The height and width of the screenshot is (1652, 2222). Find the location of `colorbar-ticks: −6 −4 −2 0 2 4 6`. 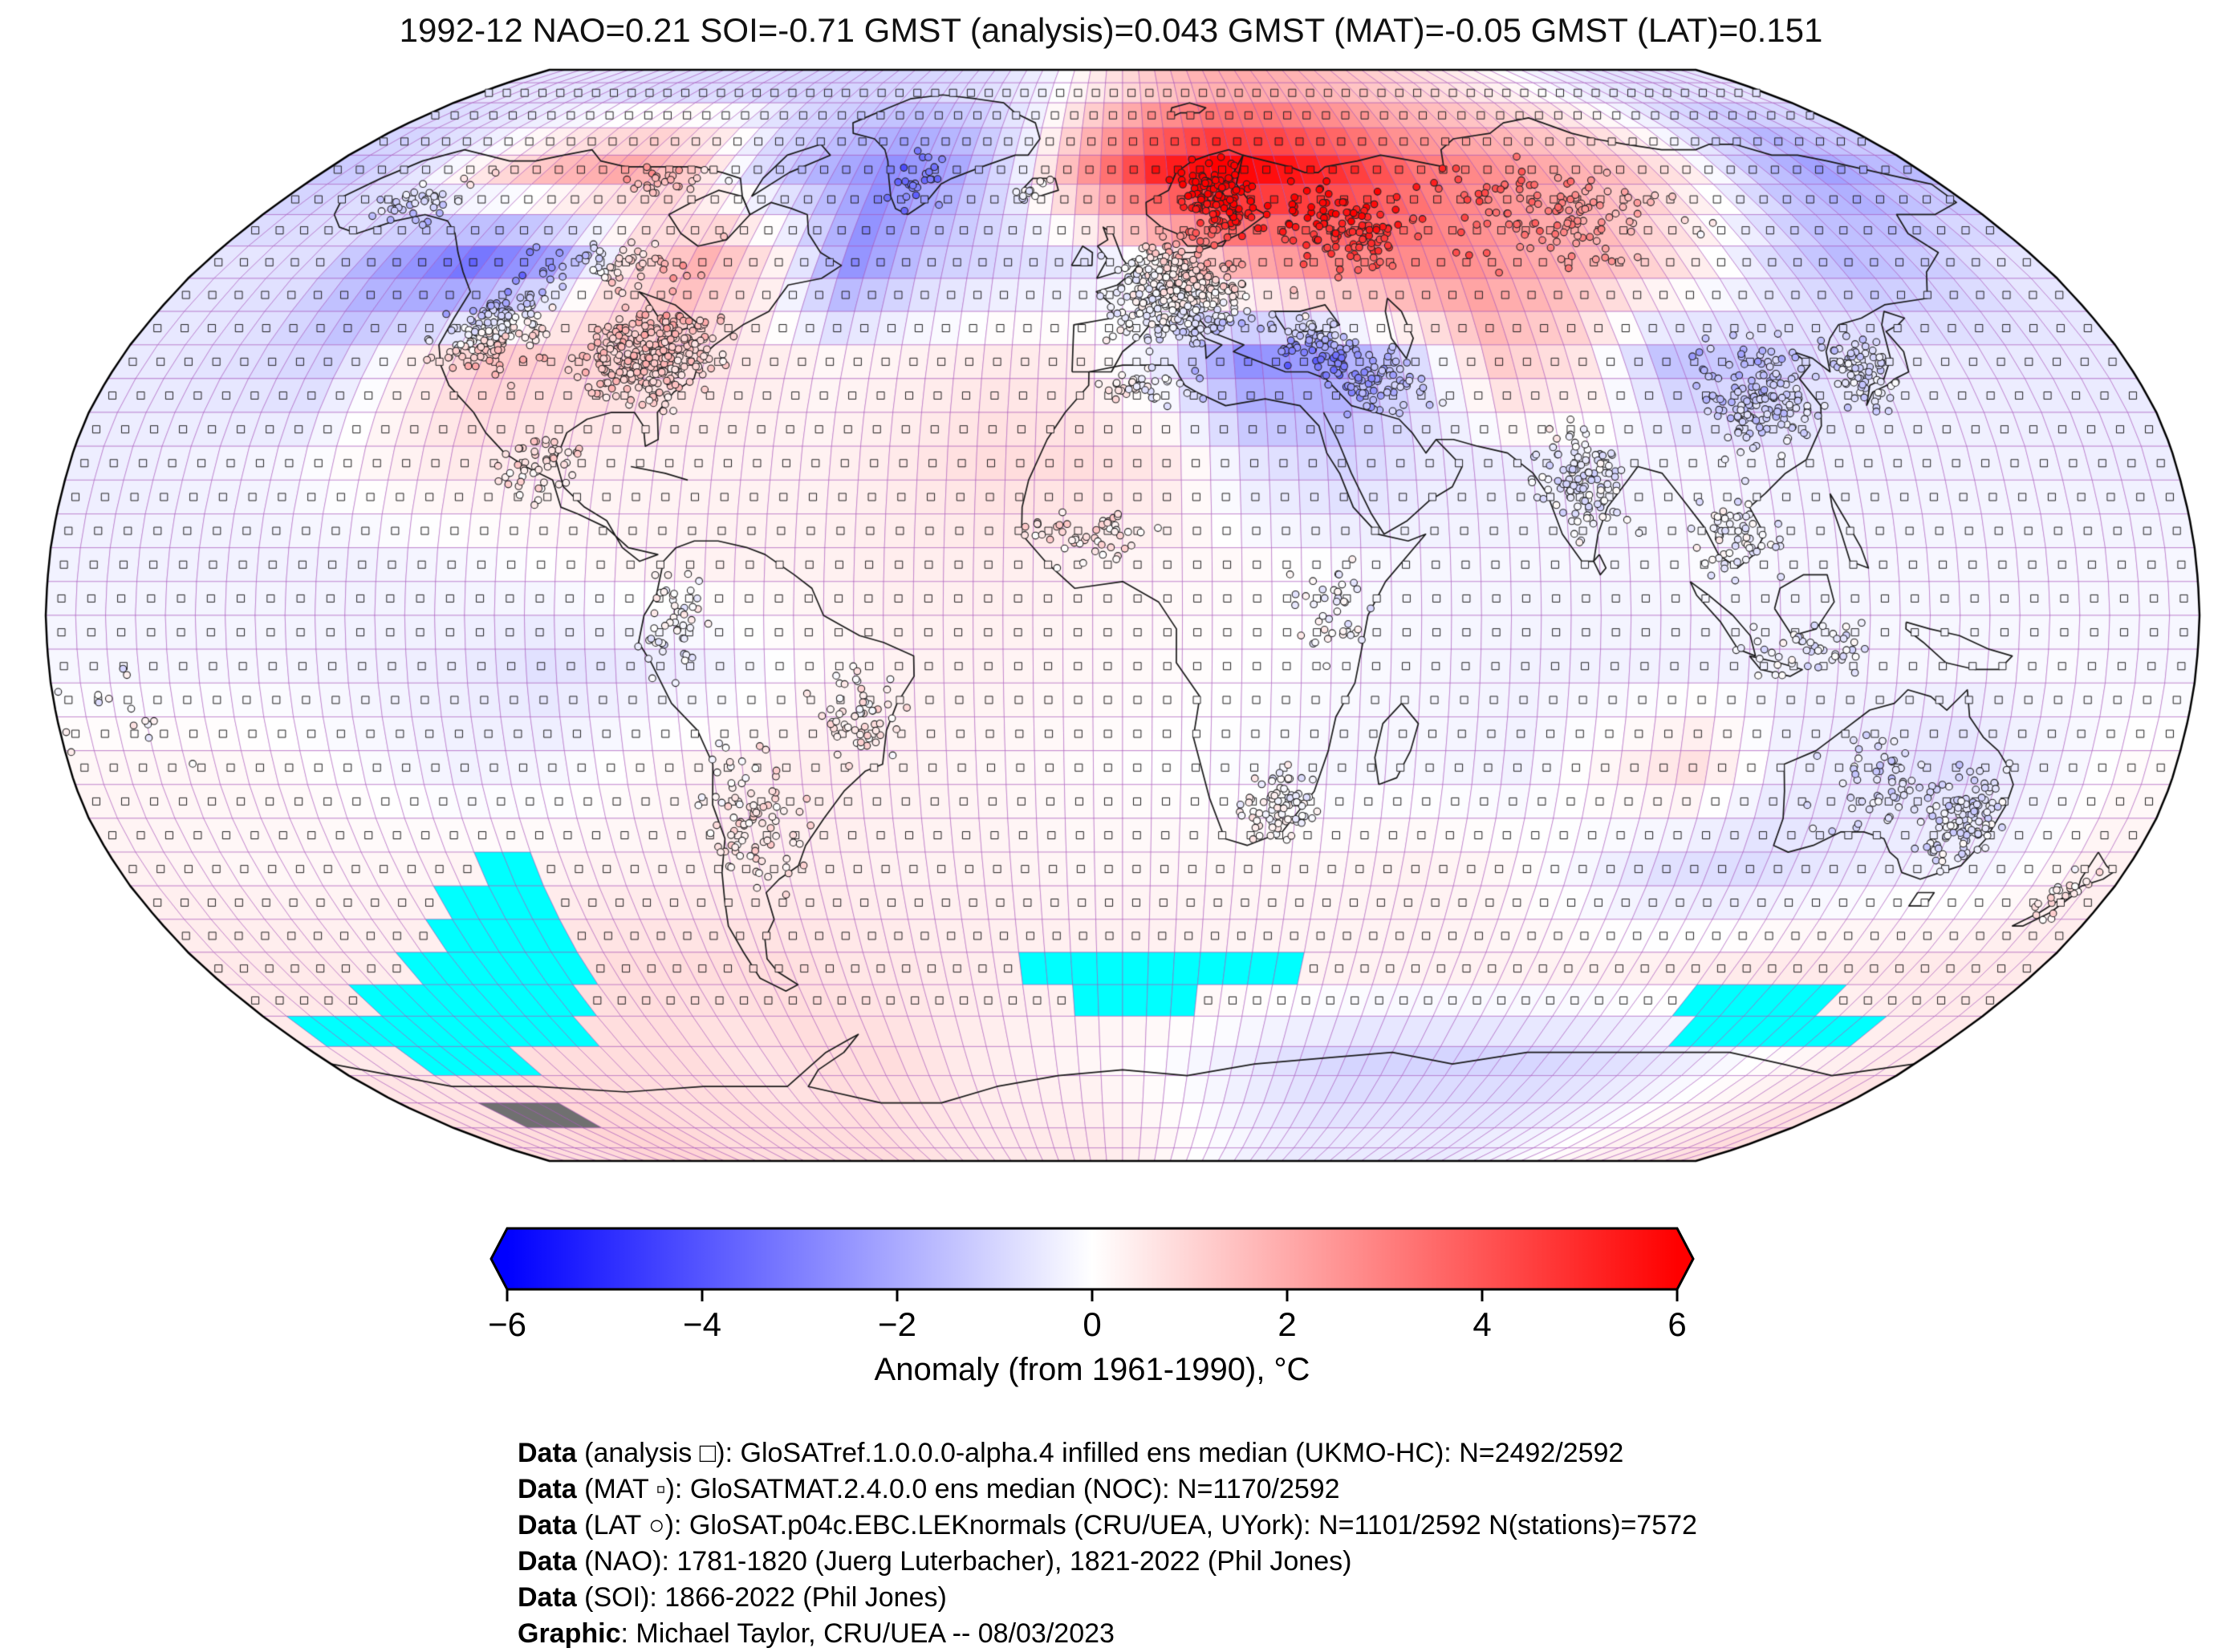

colorbar-ticks: −6 −4 −2 0 2 4 6 is located at coordinates (1088, 1316).